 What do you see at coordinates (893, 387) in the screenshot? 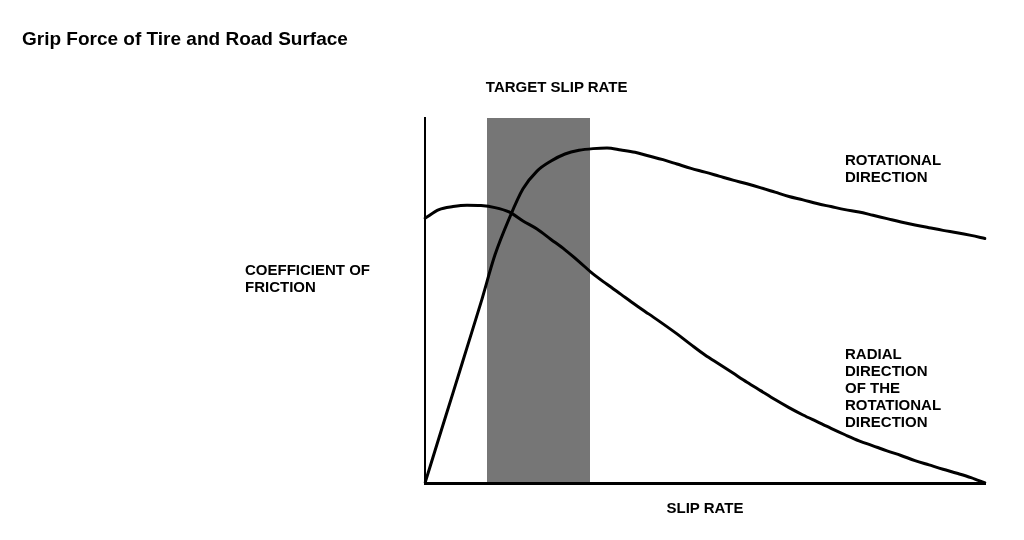
I see `series-label: RADIAL DIRECTION OF THE ROTATIONAL DIRECTION` at bounding box center [893, 387].